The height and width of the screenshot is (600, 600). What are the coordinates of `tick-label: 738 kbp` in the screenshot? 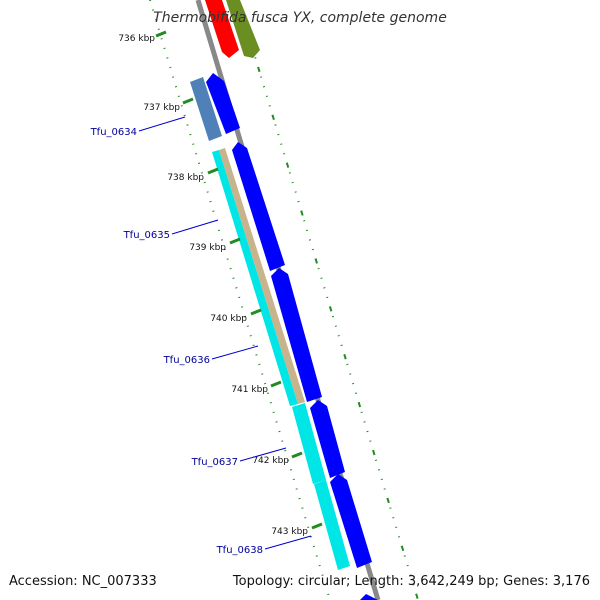 It's located at (185, 178).